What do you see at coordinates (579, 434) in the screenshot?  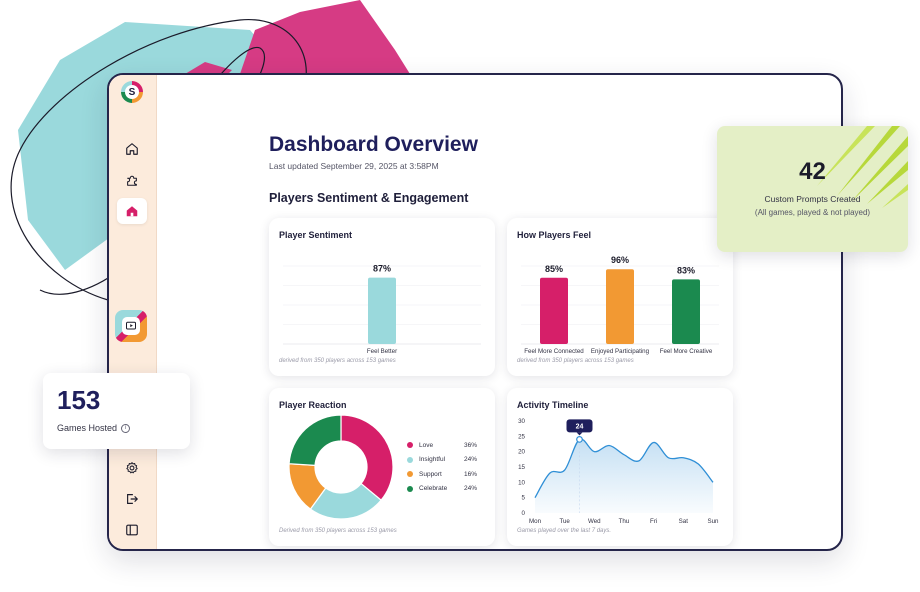 I see `tooltip-pointer` at bounding box center [579, 434].